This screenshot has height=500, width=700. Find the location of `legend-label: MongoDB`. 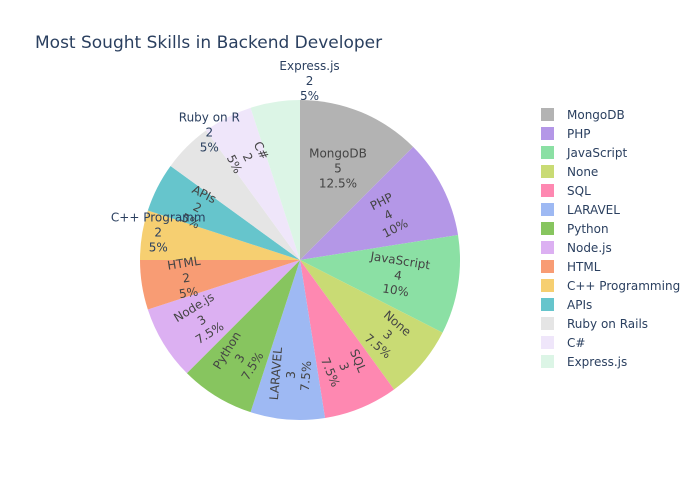

legend-label: MongoDB is located at coordinates (596, 114).